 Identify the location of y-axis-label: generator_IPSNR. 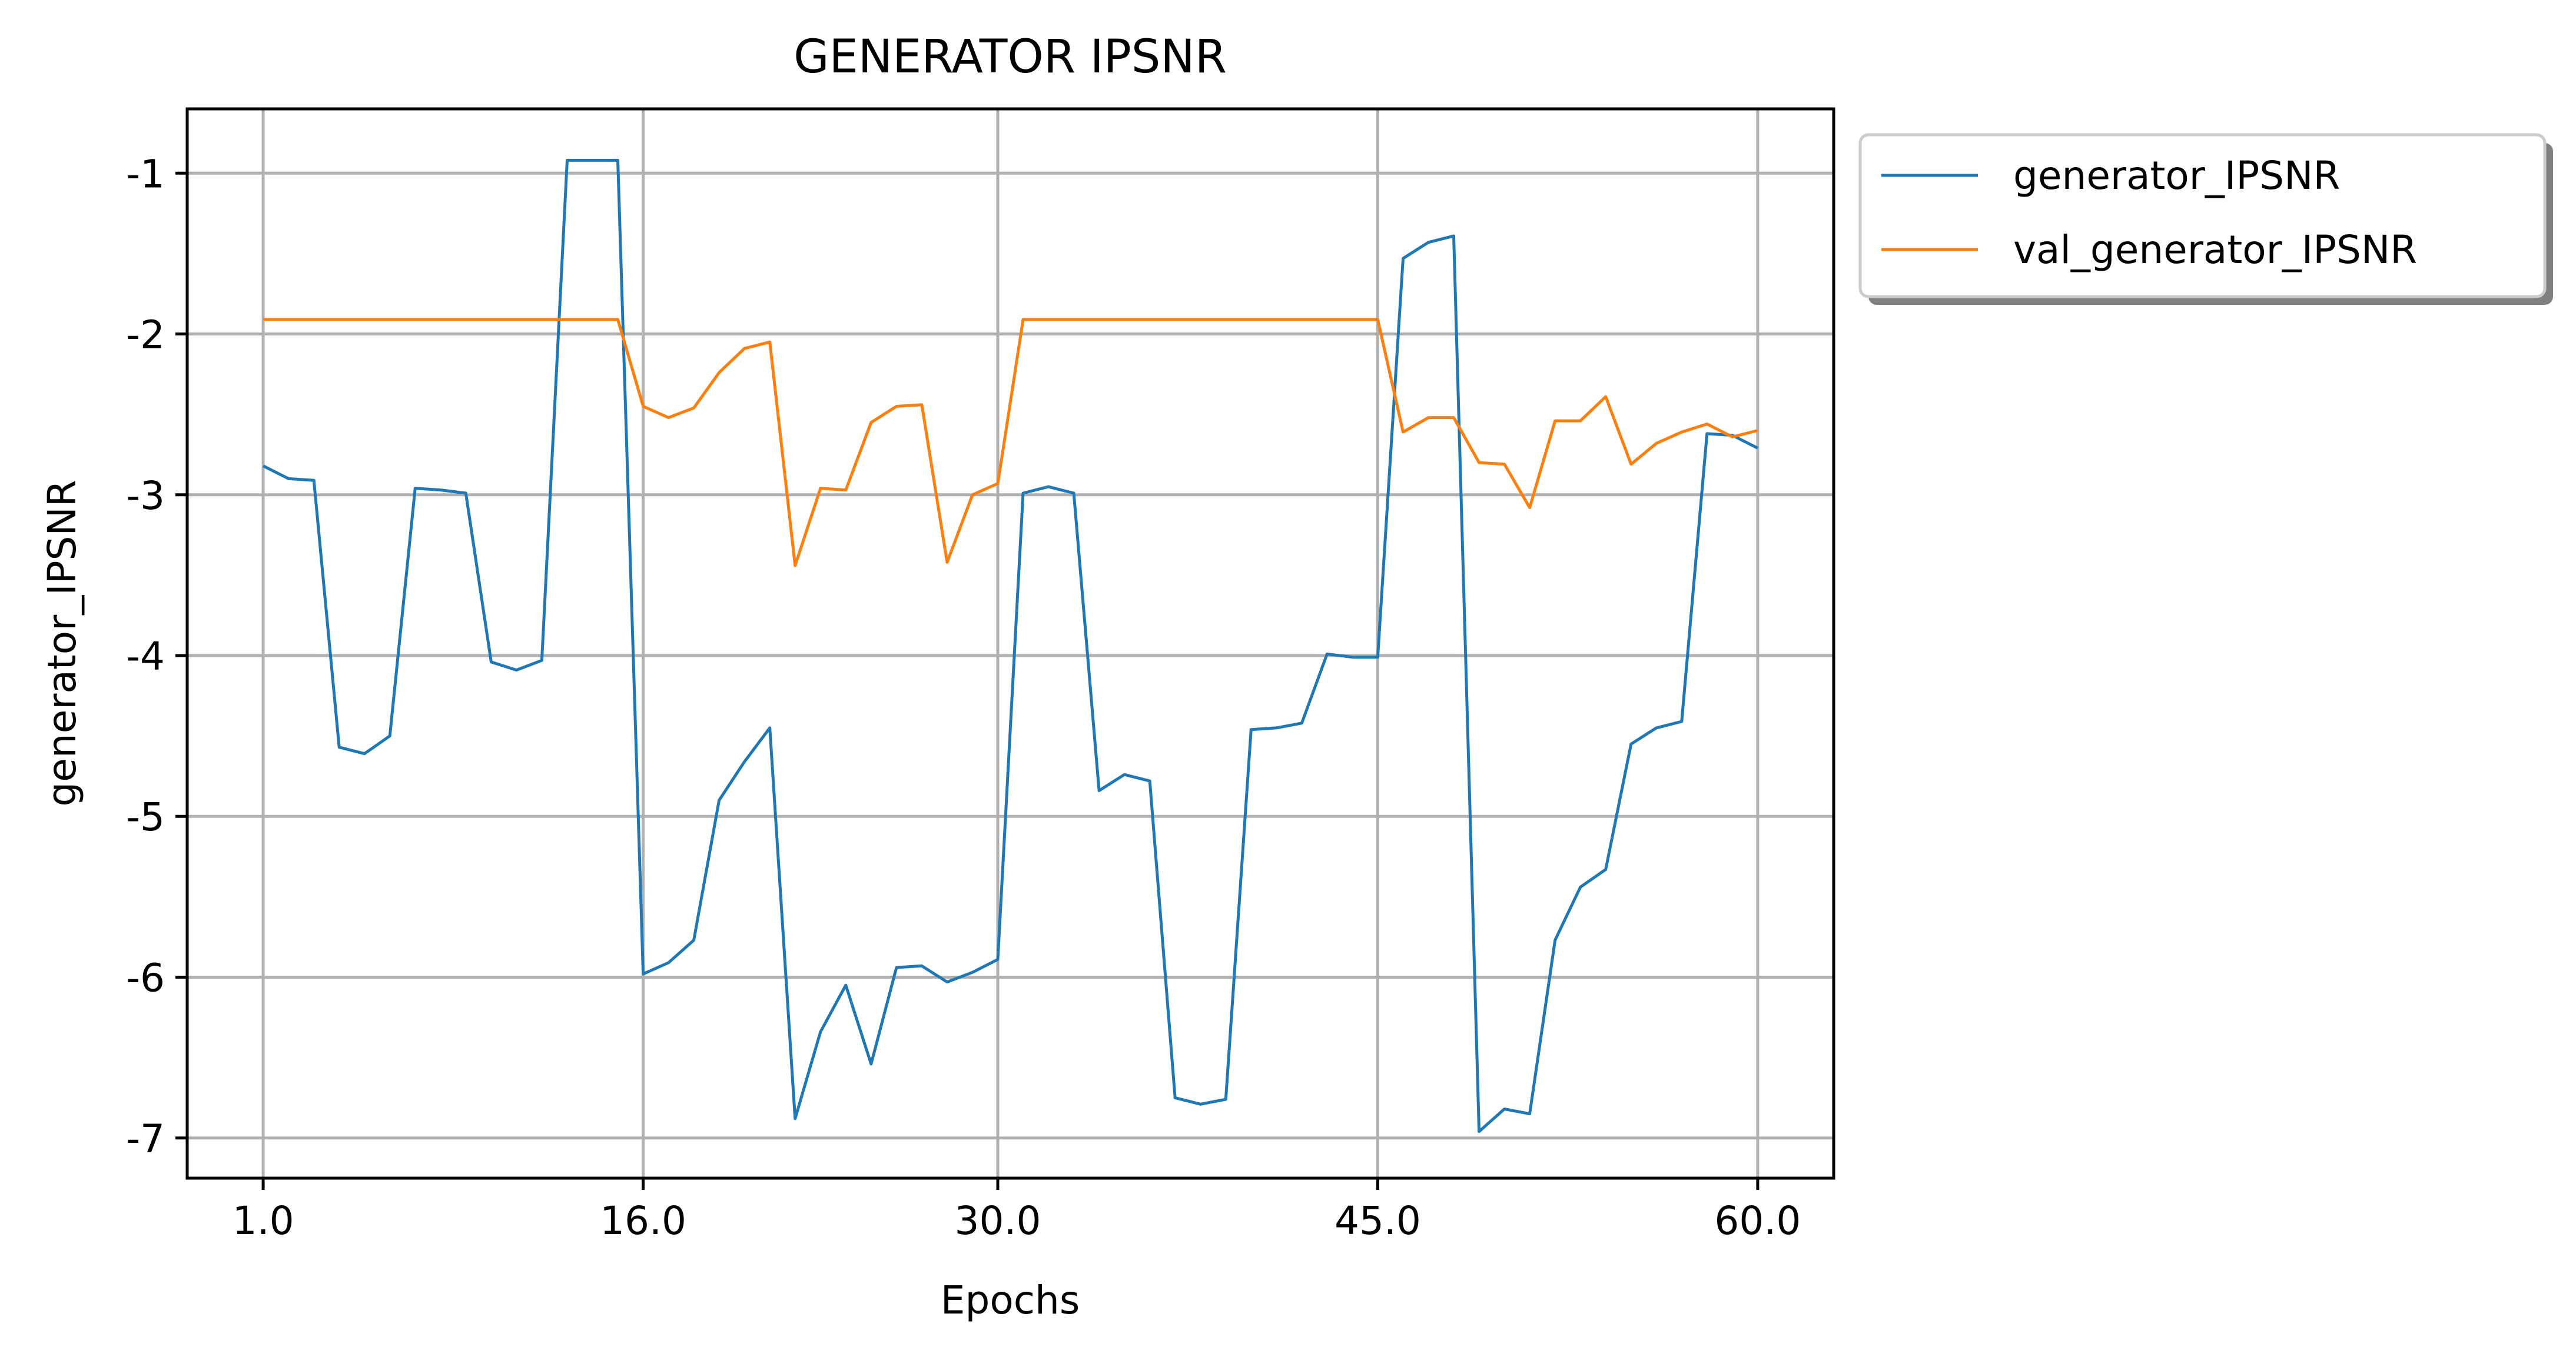
(62, 643).